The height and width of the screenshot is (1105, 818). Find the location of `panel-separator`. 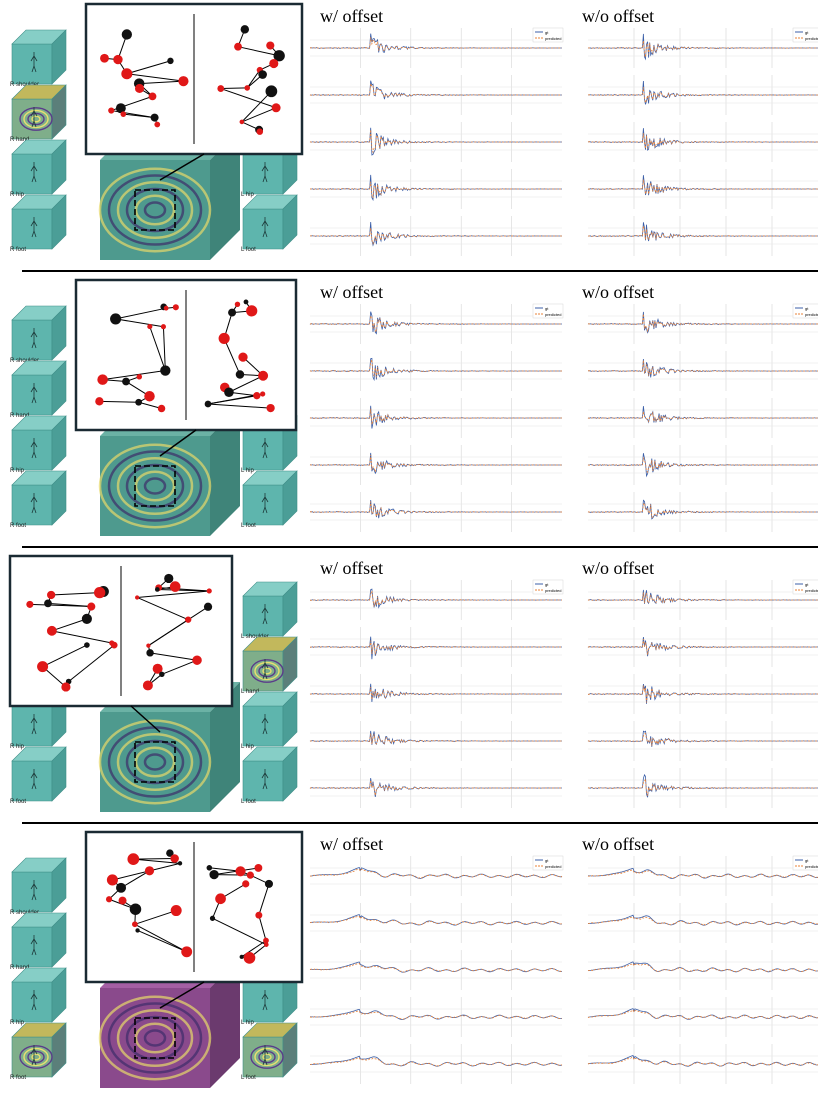

panel-separator is located at coordinates (420, 547).